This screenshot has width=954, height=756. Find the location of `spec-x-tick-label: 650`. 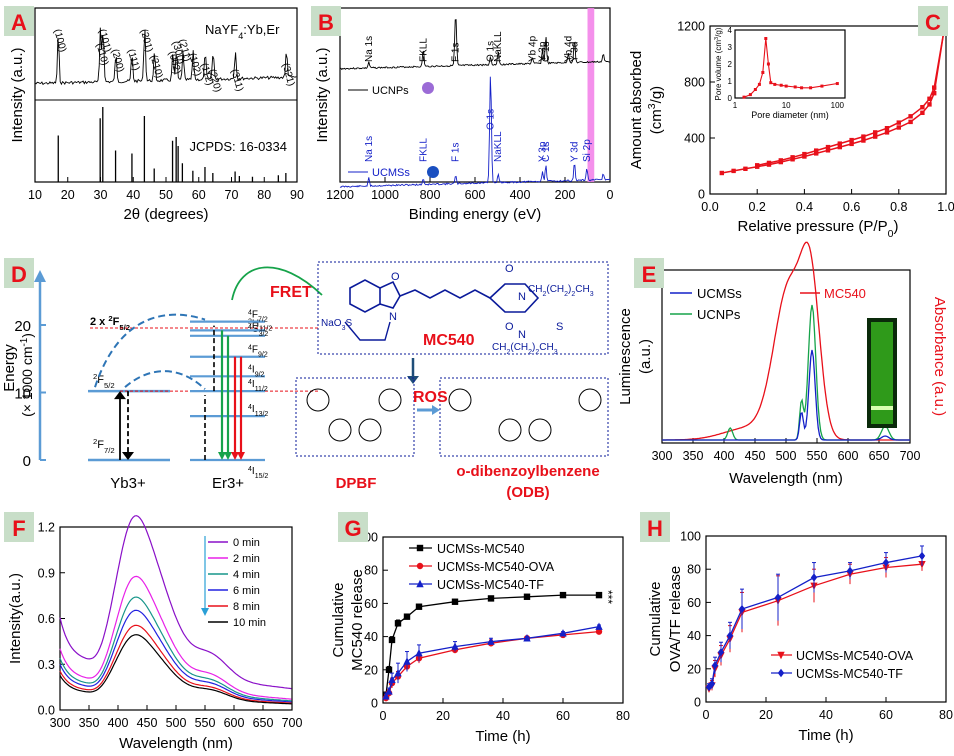

spec-x-tick-label: 650 is located at coordinates (879, 456).